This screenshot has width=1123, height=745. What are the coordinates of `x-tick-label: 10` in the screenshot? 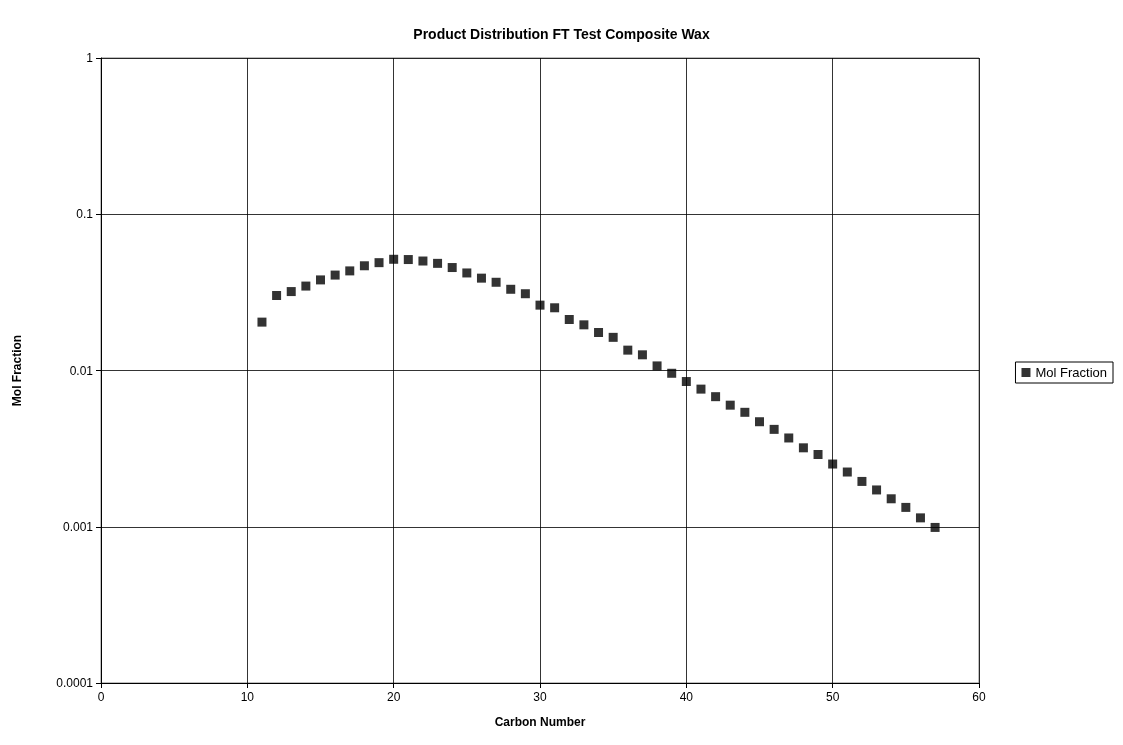 It's located at (247, 697).